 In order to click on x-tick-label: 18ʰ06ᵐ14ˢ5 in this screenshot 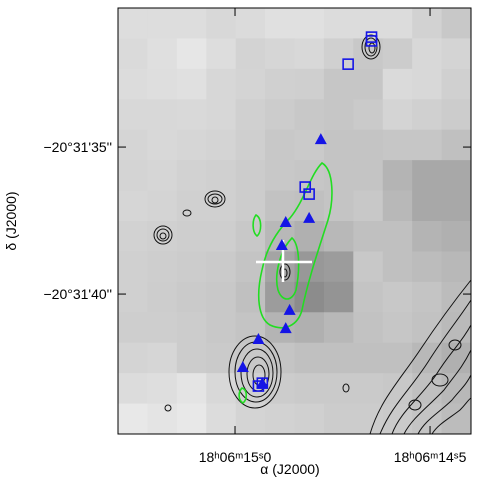, I will do `click(430, 457)`.